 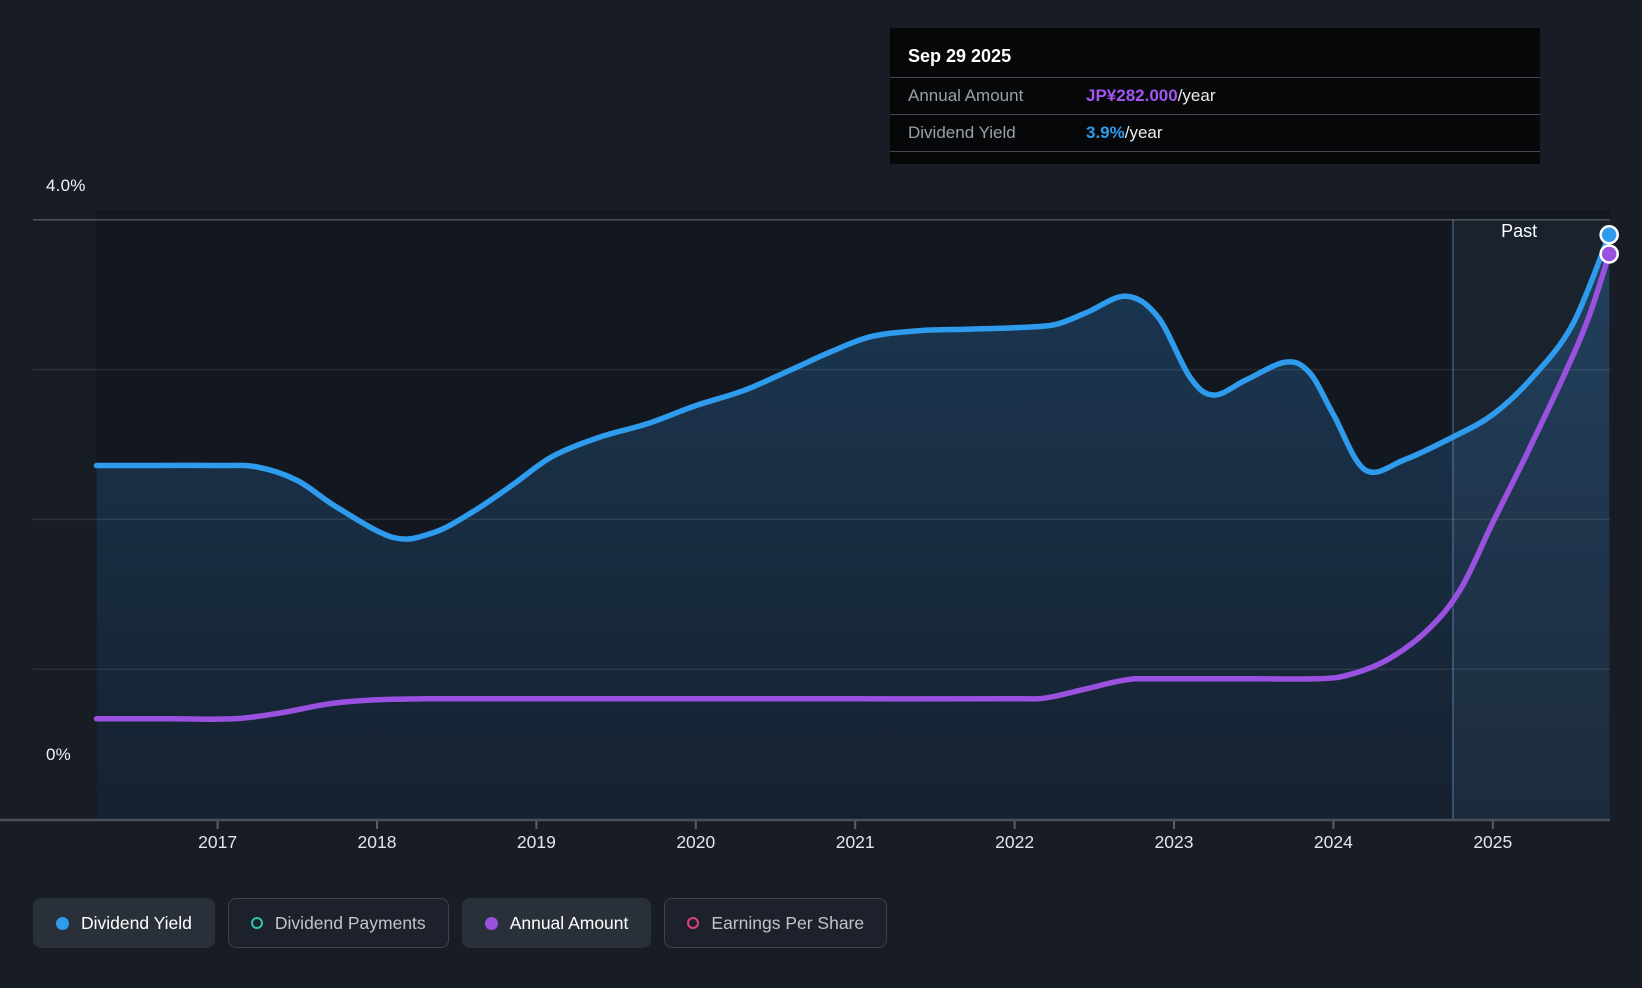 I want to click on tooltip-date: Sep 29 2025, so click(x=960, y=56).